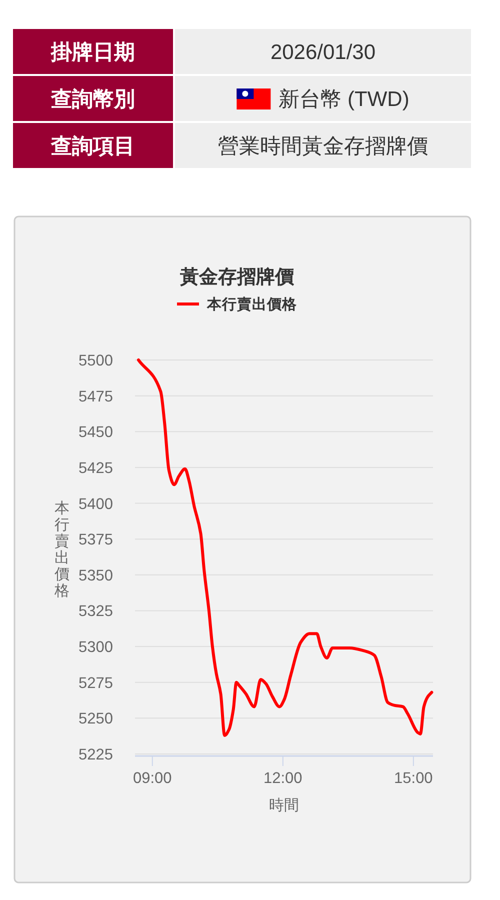  Describe the element at coordinates (95, 755) in the screenshot. I see `y-tick-label: 5225` at that location.